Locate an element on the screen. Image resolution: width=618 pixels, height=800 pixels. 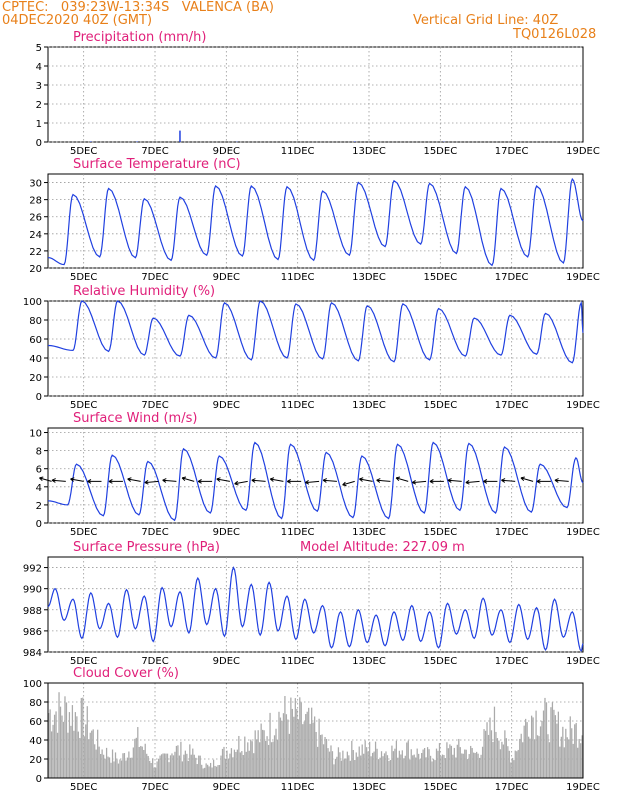
y-tick-label: 26 is located at coordinates (35, 218).